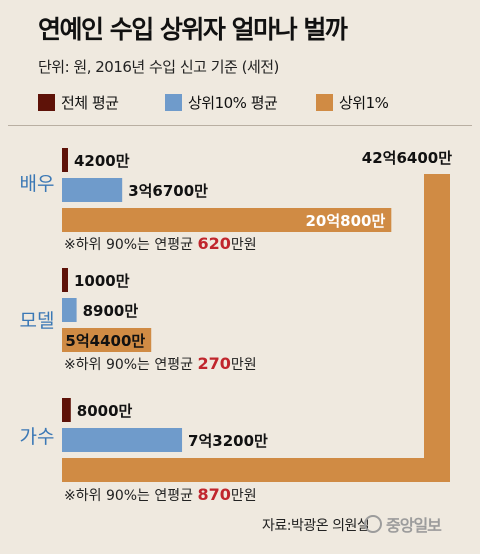 The height and width of the screenshot is (554, 480). I want to click on legend-swatch-overall, so click(46, 102).